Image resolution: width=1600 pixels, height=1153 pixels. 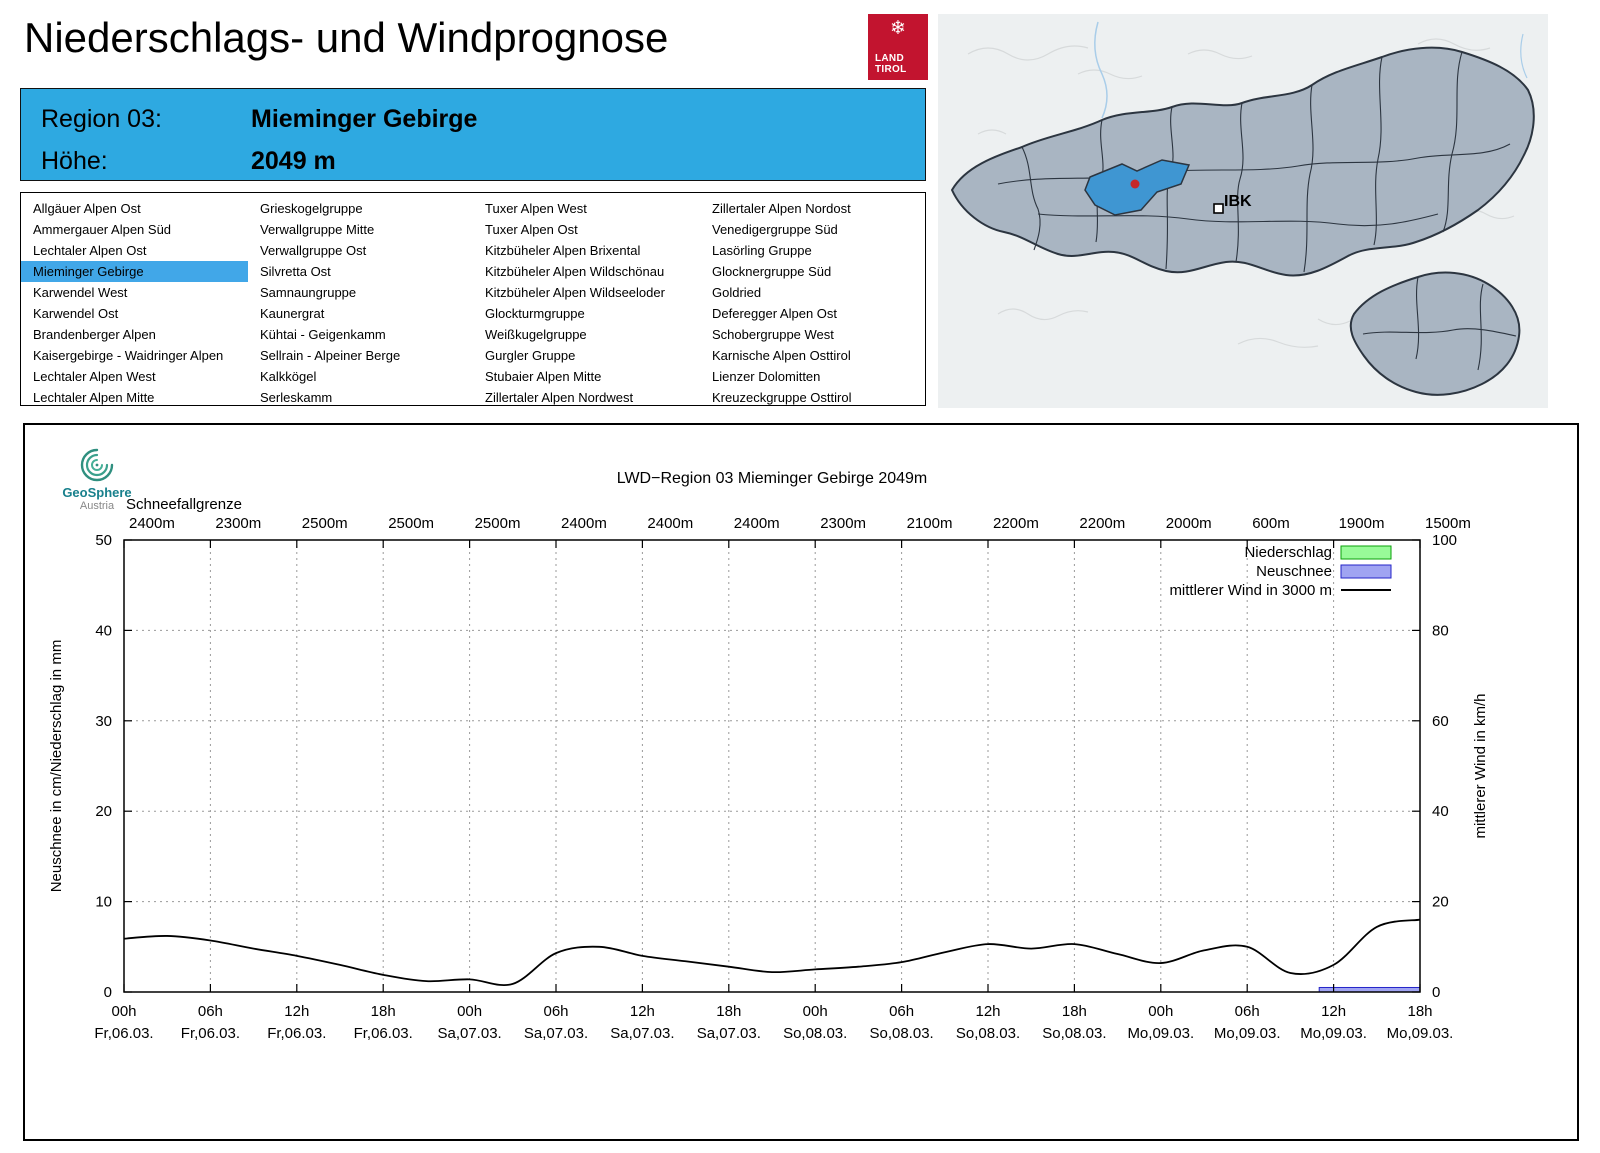 I want to click on region-list-item: Glocknergruppe Süd, so click(x=772, y=271).